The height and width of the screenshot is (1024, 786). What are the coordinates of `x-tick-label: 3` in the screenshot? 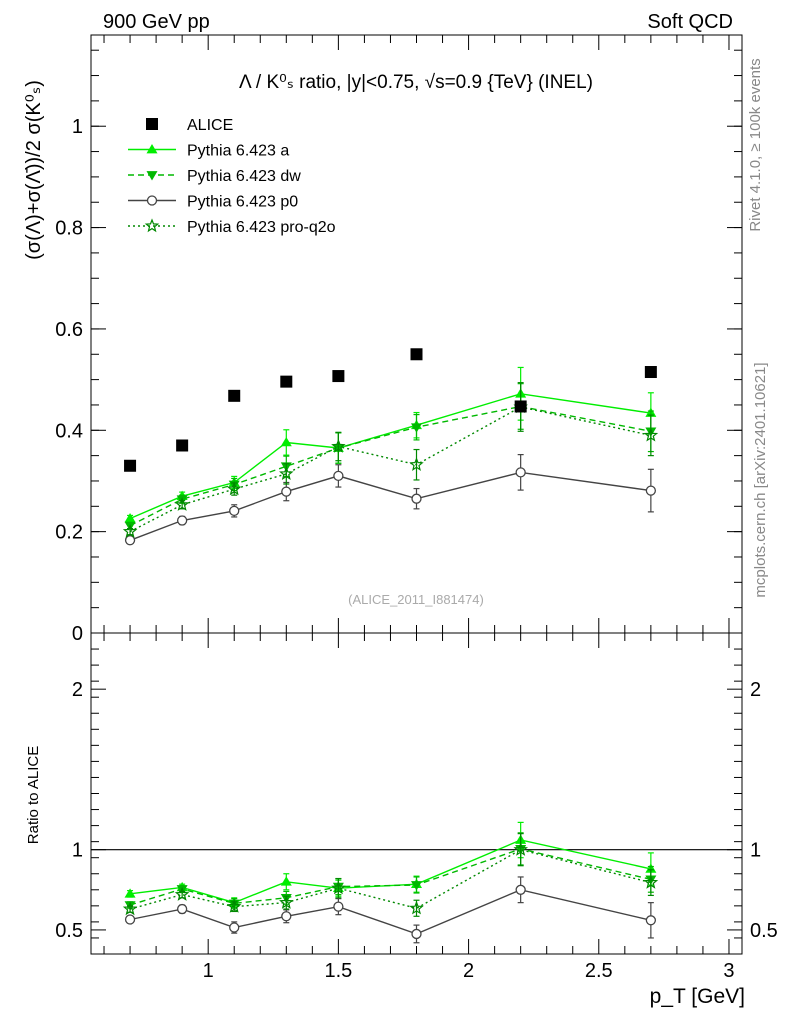 It's located at (728, 971).